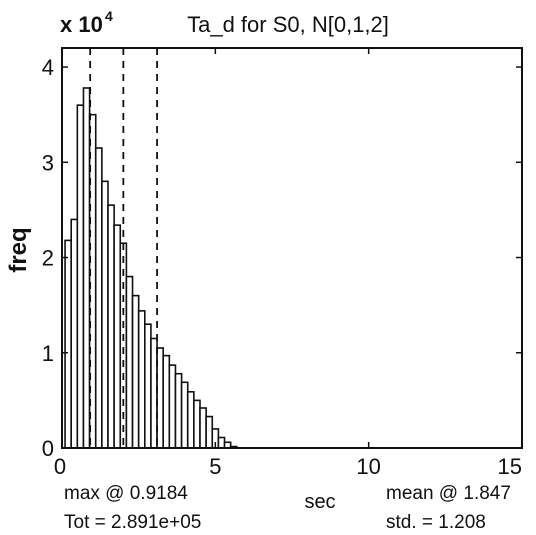  I want to click on std-annotation: std. = 1.208, so click(436, 522).